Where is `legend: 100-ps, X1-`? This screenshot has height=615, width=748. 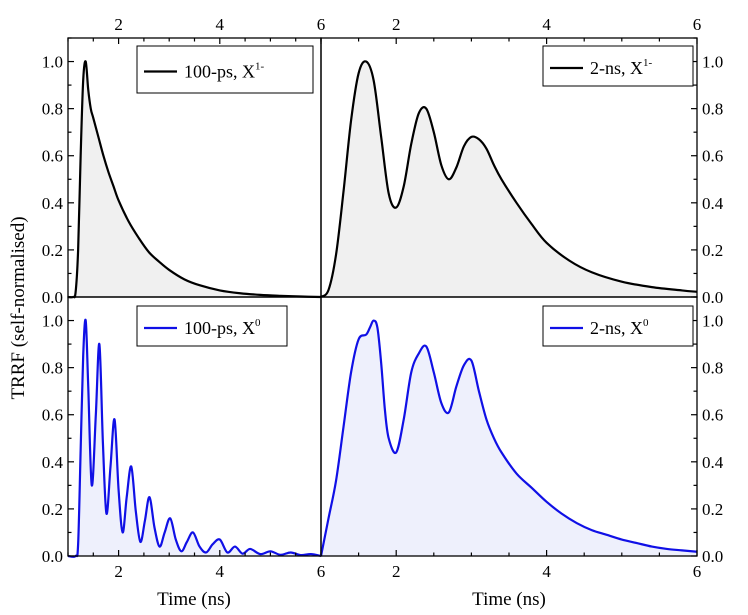
legend: 100-ps, X1- is located at coordinates (225, 69).